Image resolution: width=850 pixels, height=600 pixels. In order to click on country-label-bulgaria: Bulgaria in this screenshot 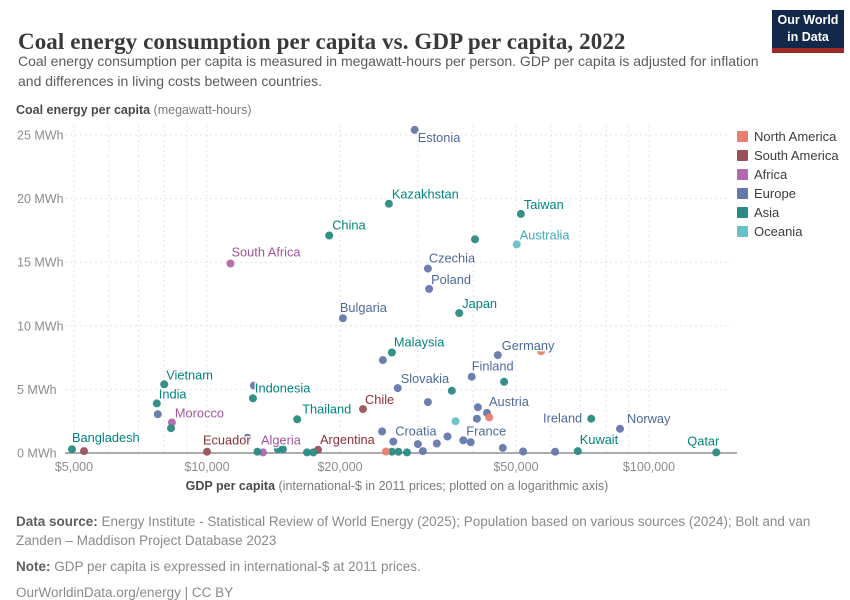, I will do `click(364, 307)`.